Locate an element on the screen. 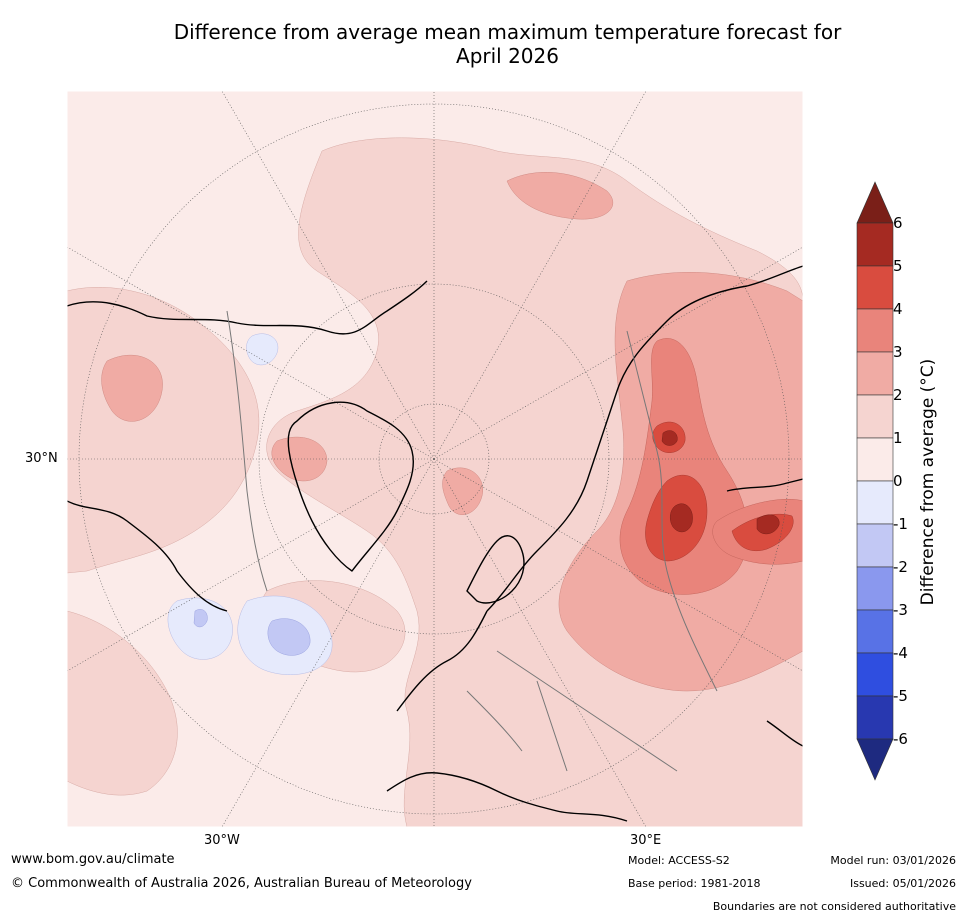 The height and width of the screenshot is (919, 965). colorbar-tick-label: 6 is located at coordinates (898, 223).